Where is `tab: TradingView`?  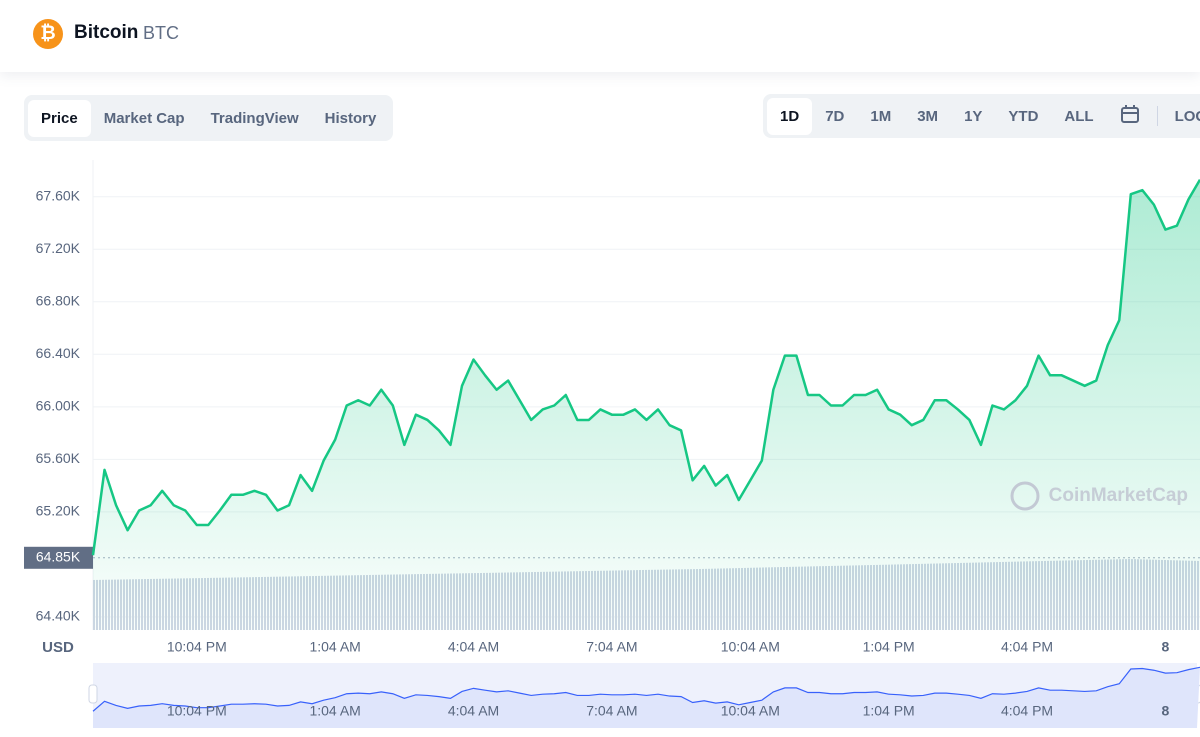 tab: TradingView is located at coordinates (254, 118).